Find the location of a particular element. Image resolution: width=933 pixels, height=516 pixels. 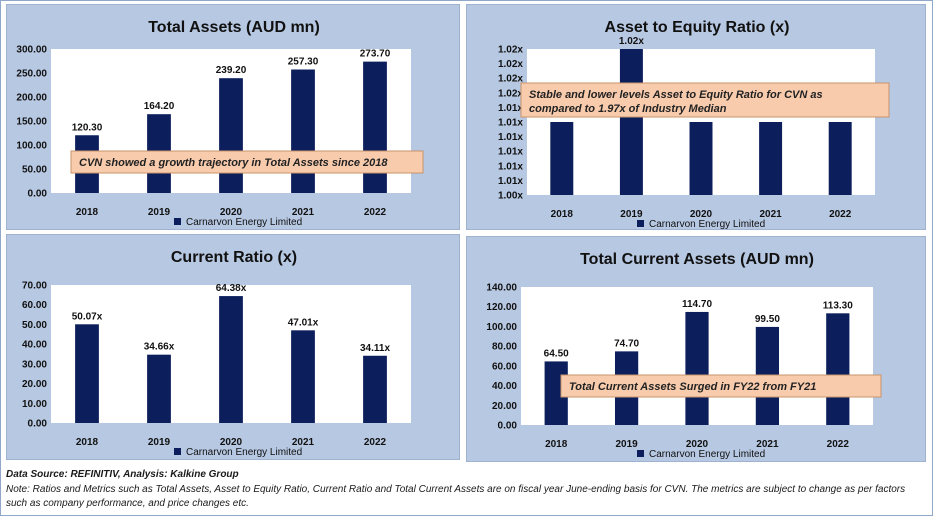

data-label-2018: 50.07x is located at coordinates (87, 316).